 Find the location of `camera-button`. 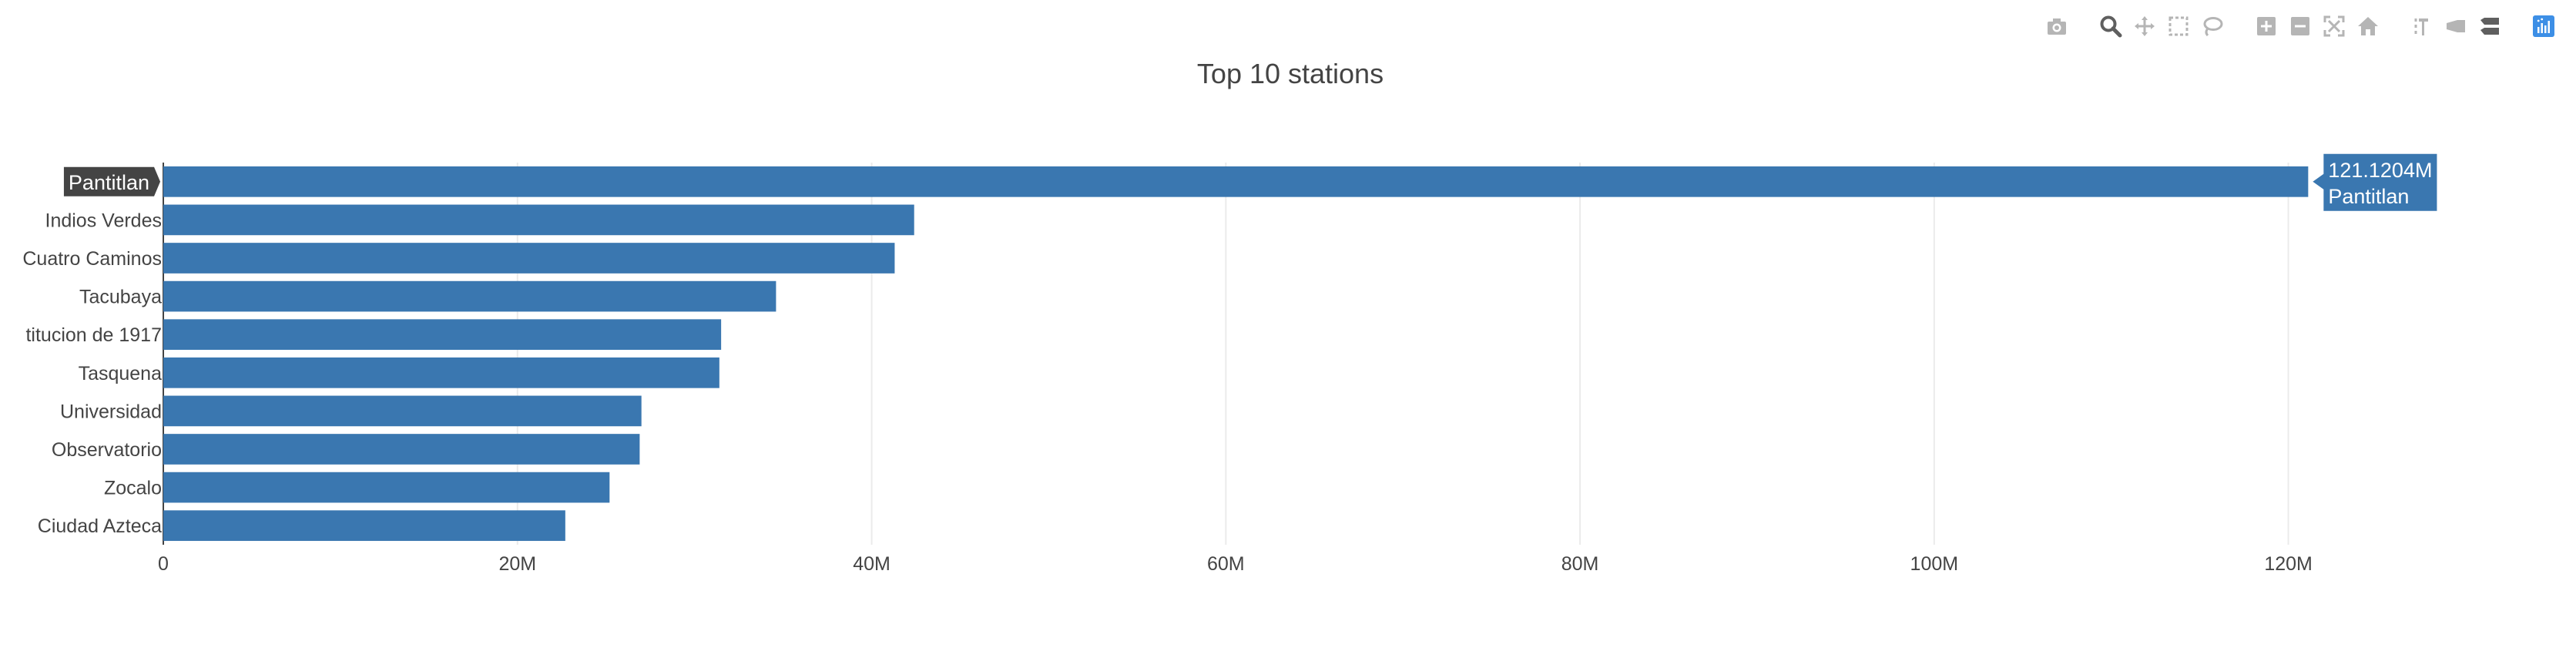

camera-button is located at coordinates (2057, 26).